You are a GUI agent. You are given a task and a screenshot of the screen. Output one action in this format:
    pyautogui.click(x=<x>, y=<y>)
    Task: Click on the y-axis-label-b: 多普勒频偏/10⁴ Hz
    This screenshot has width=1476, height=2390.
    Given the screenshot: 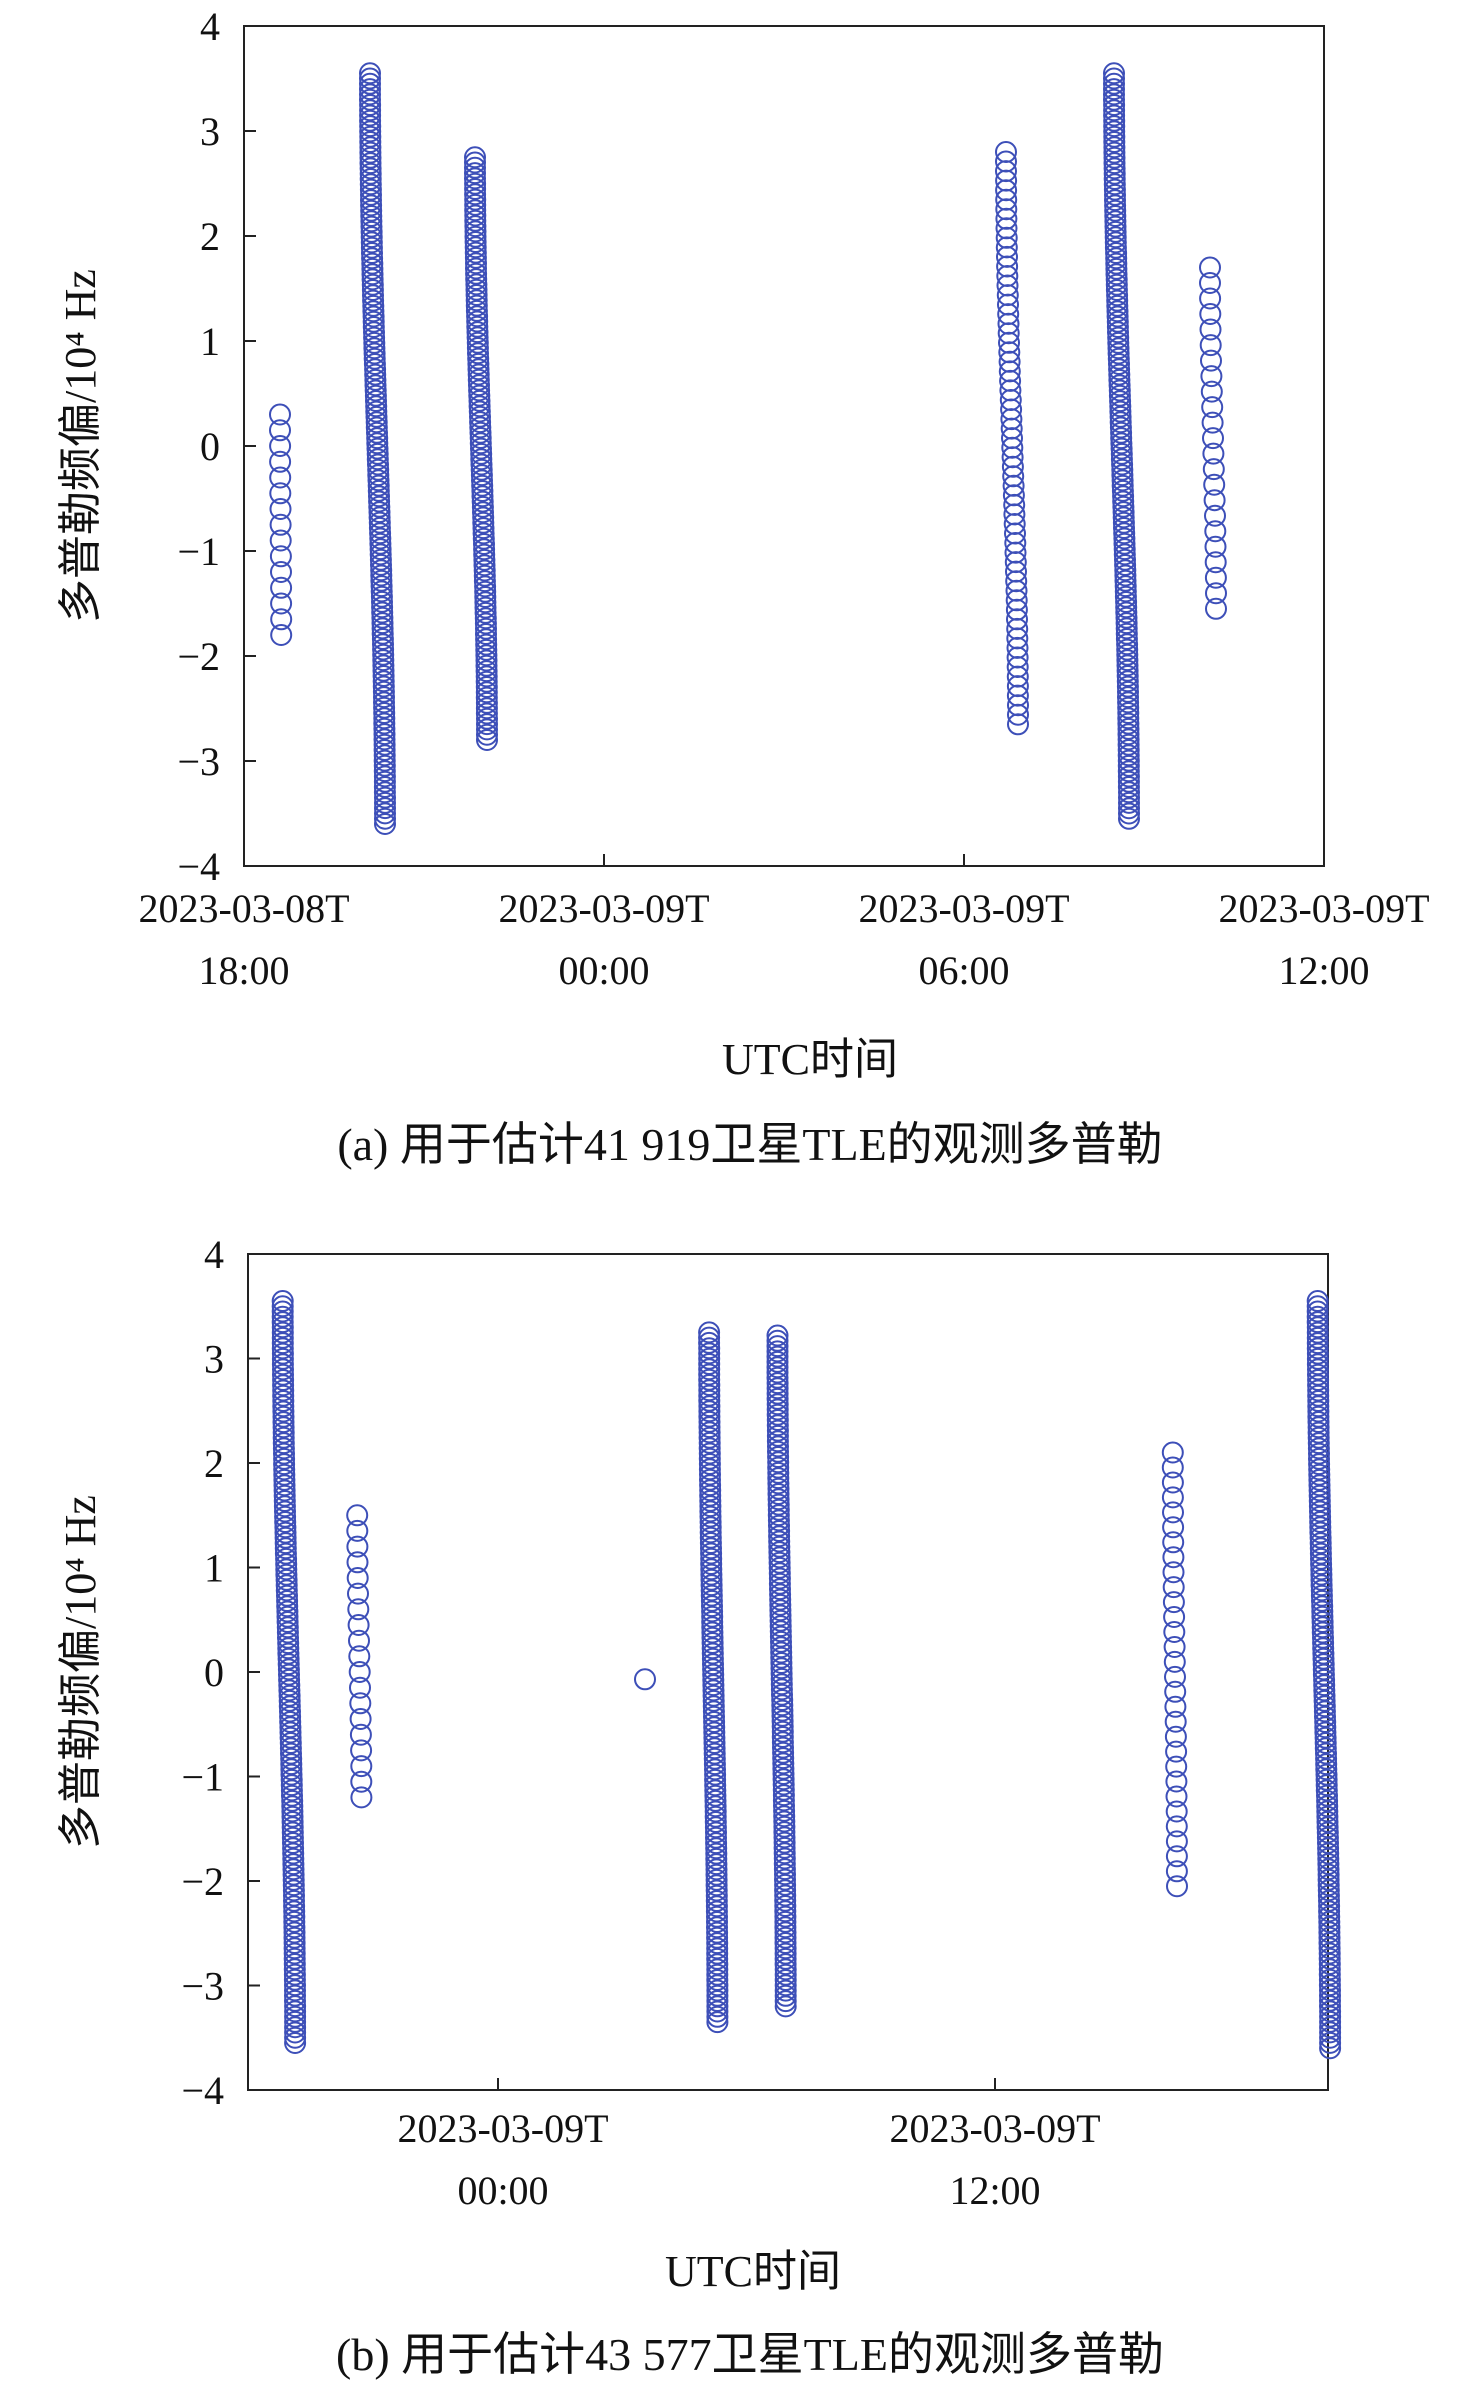 What is the action you would take?
    pyautogui.click(x=80, y=1672)
    